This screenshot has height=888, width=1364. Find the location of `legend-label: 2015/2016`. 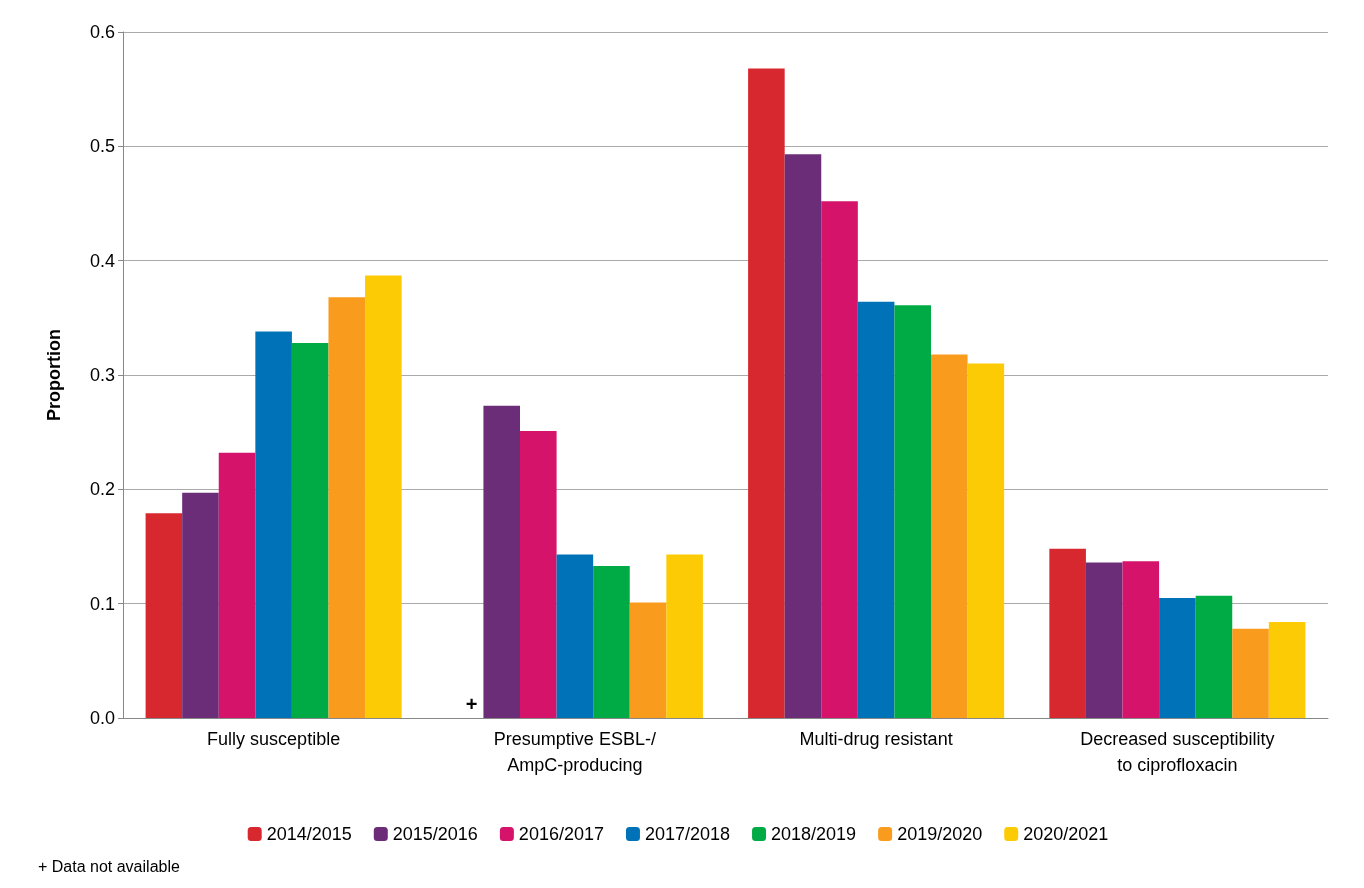

legend-label: 2015/2016 is located at coordinates (435, 834).